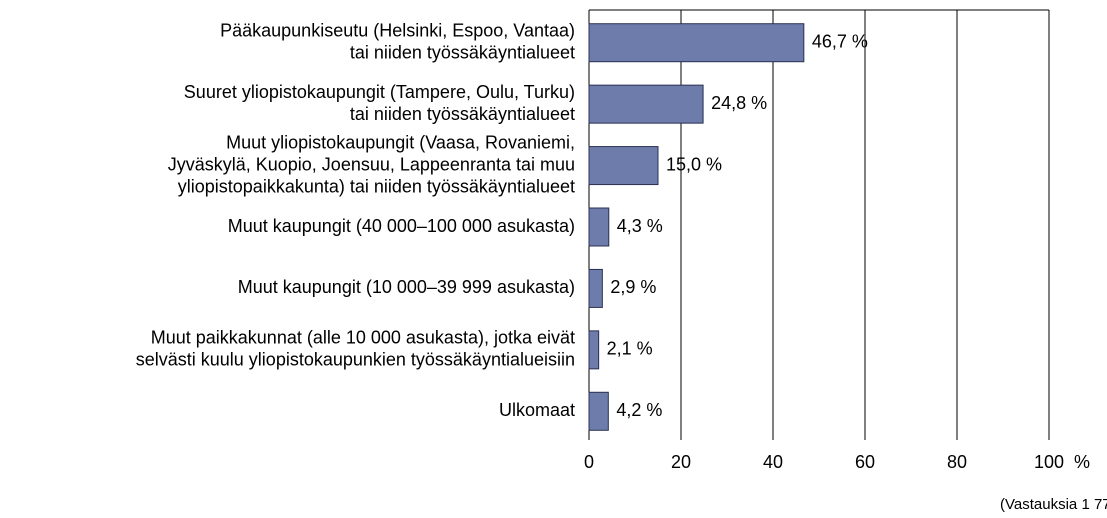 This screenshot has height=518, width=1107. What do you see at coordinates (589, 462) in the screenshot?
I see `x-tick-label: 0` at bounding box center [589, 462].